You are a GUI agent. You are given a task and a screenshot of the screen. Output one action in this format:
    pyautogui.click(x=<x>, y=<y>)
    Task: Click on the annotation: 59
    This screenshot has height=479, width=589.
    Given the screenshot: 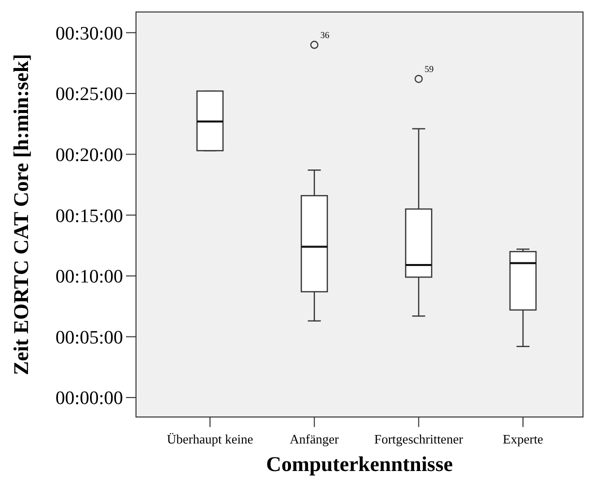 What is the action you would take?
    pyautogui.click(x=429, y=69)
    